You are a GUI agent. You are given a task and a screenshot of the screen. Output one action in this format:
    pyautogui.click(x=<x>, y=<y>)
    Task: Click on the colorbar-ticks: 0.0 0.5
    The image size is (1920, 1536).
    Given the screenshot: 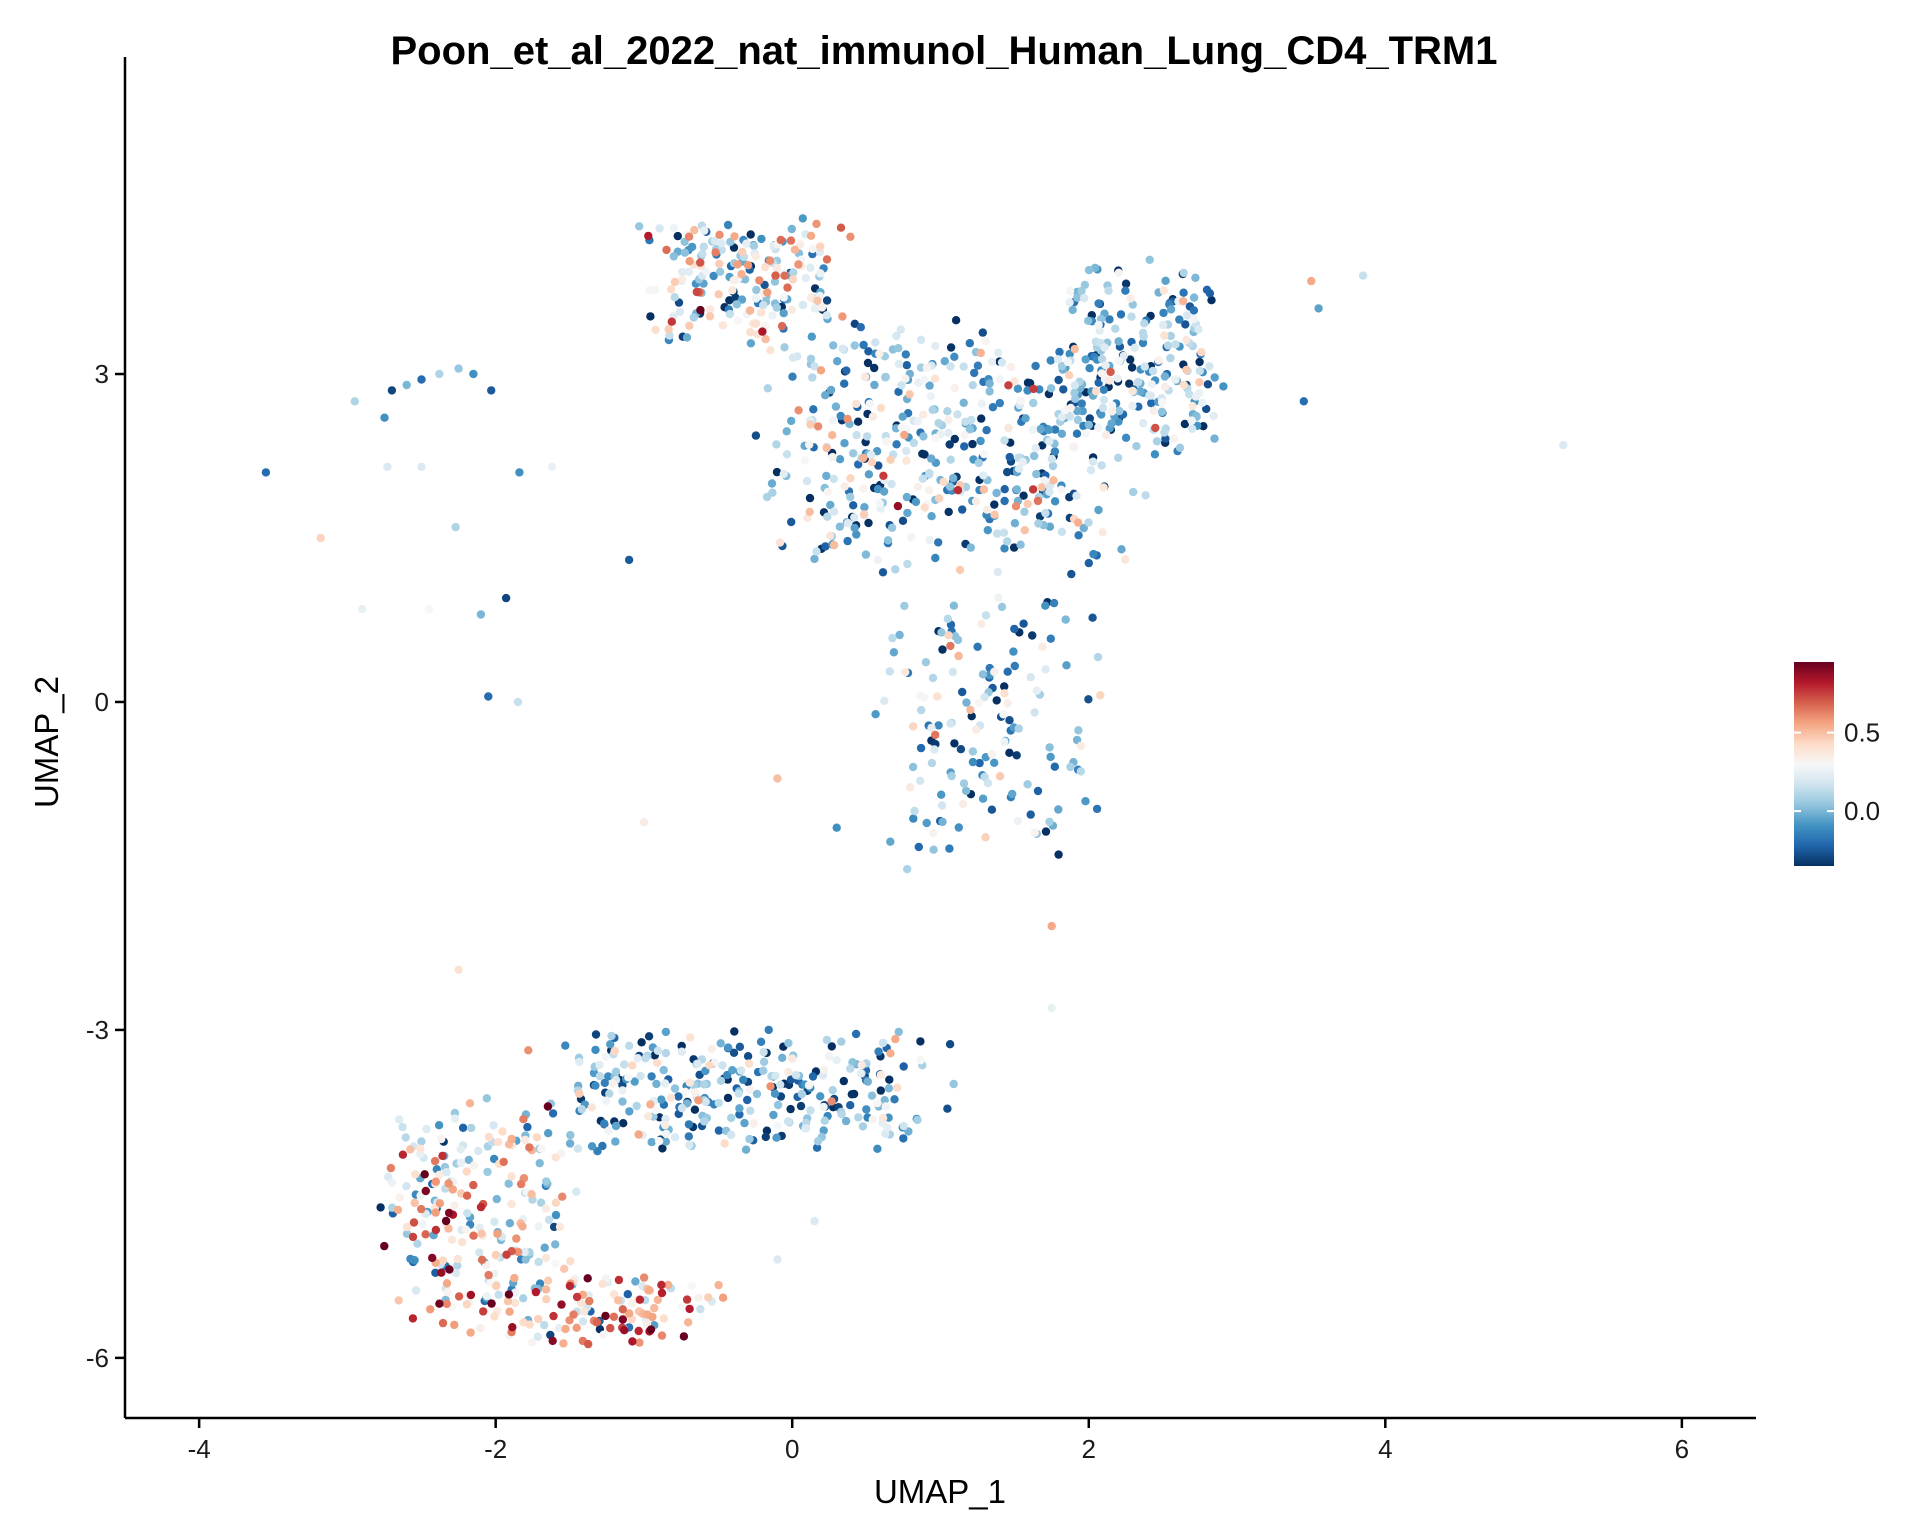 What is the action you would take?
    pyautogui.click(x=1837, y=772)
    